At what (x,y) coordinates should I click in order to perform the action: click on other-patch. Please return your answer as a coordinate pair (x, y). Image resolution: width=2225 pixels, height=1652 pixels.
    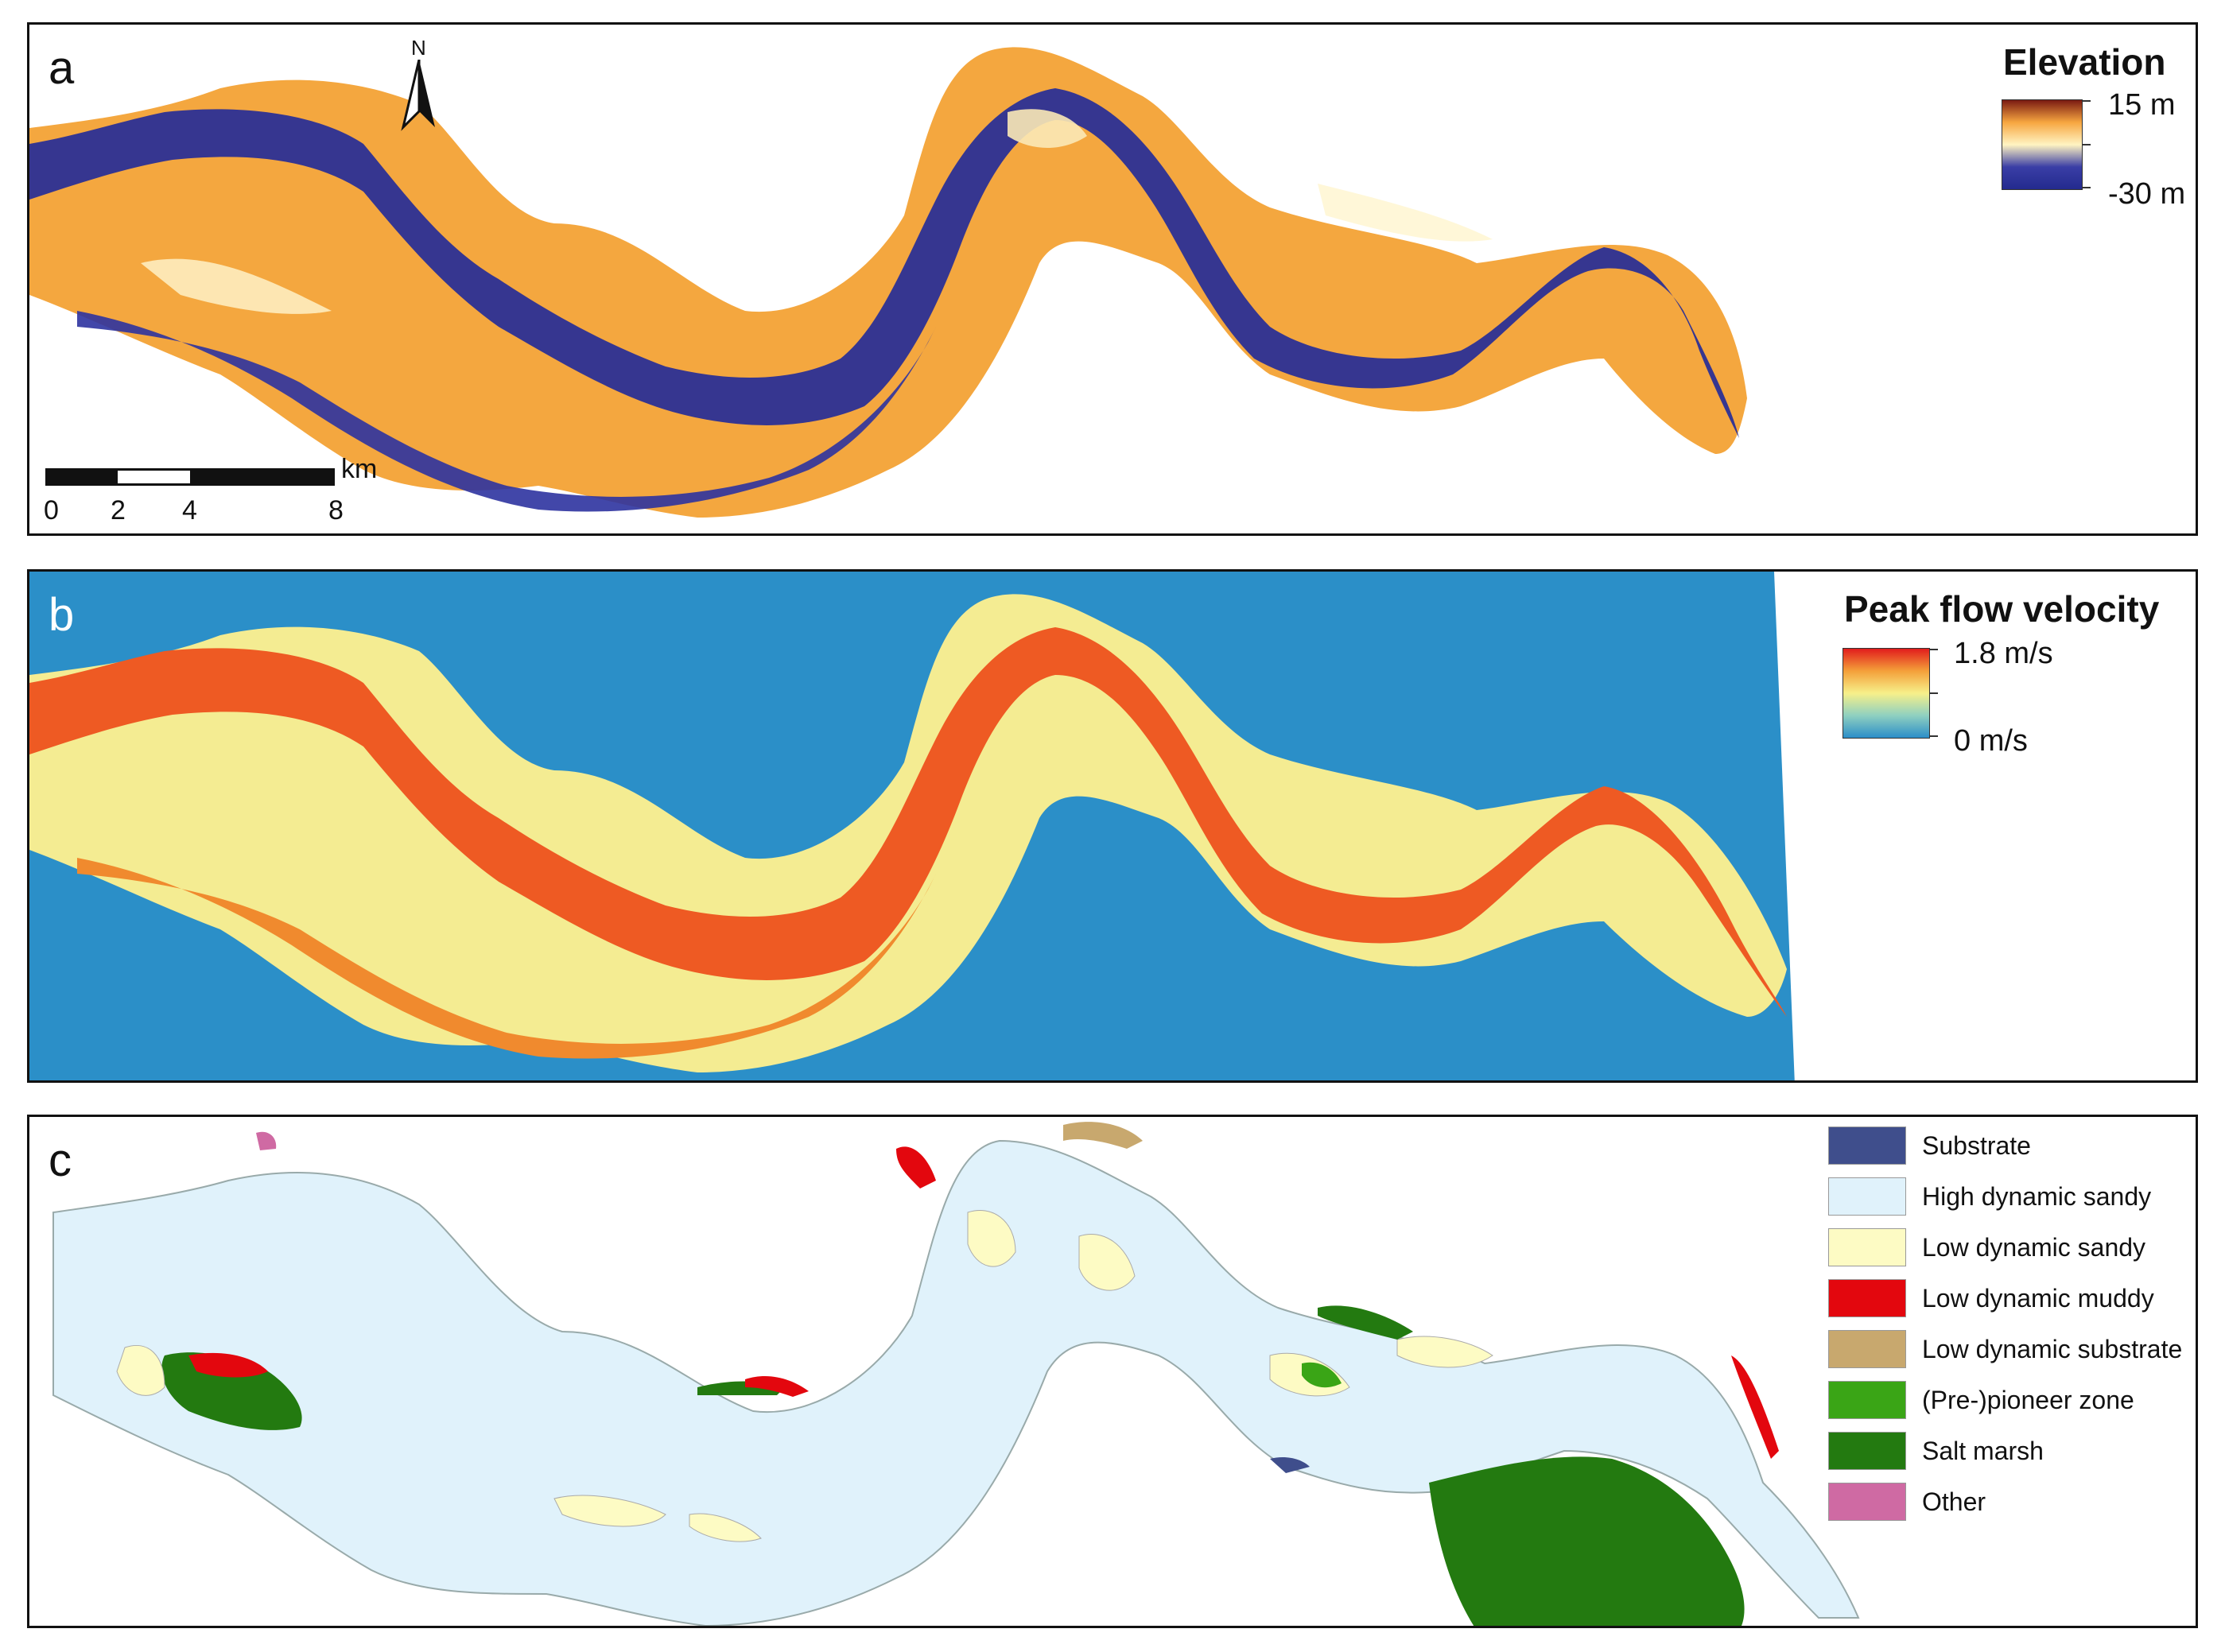
    Looking at the image, I should click on (266, 1140).